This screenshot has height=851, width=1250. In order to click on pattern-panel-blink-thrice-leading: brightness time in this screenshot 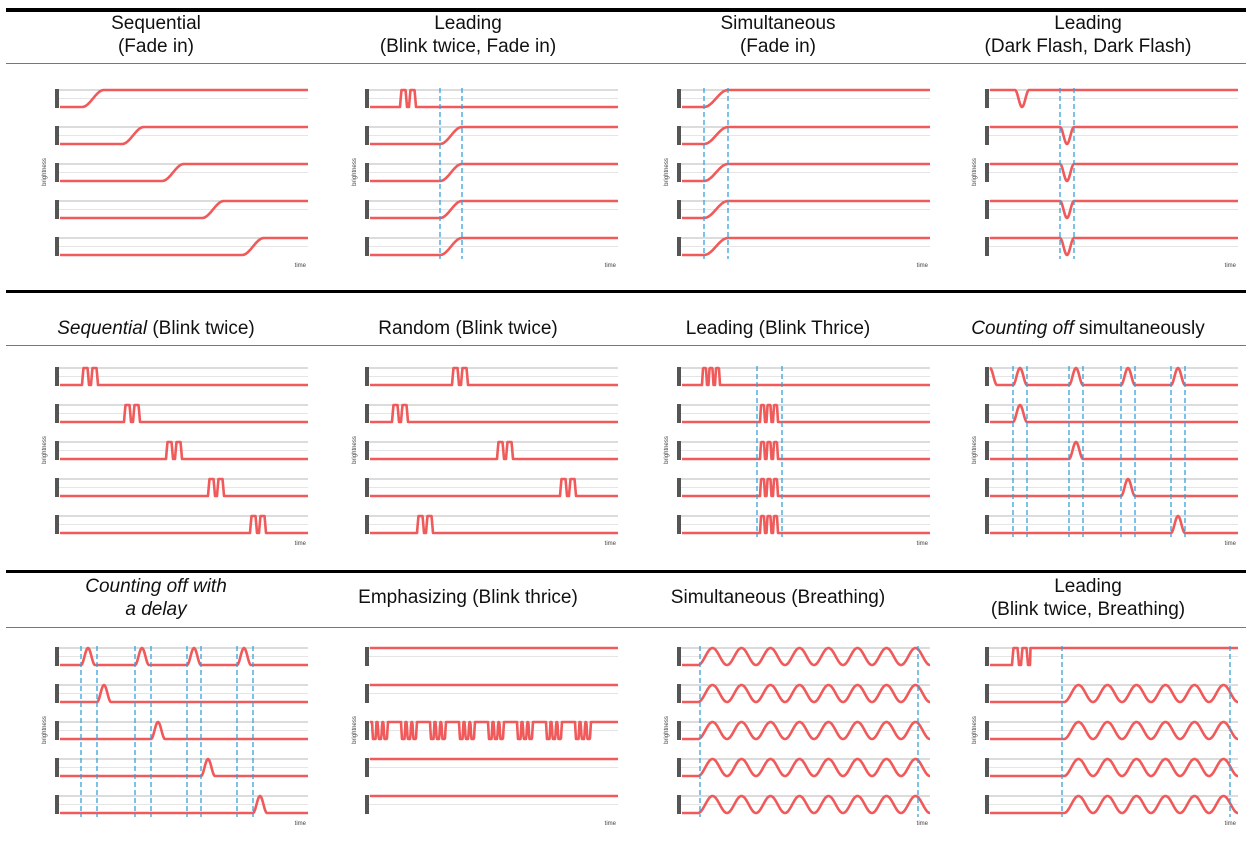, I will do `click(797, 456)`.